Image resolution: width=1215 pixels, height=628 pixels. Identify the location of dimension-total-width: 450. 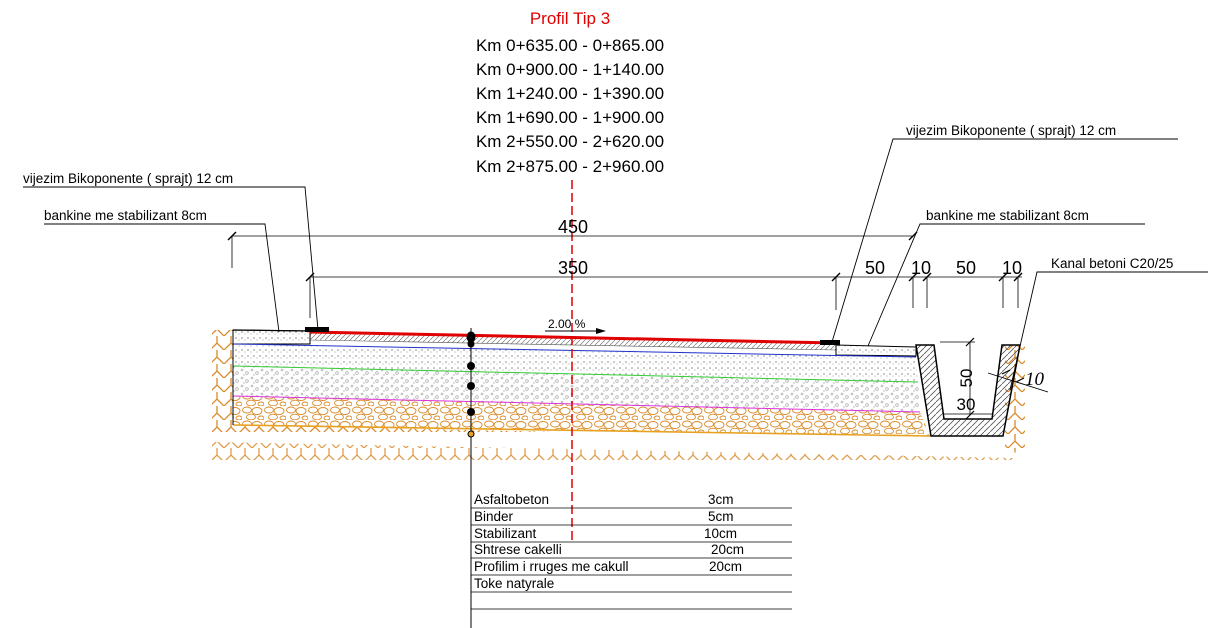
(572, 242).